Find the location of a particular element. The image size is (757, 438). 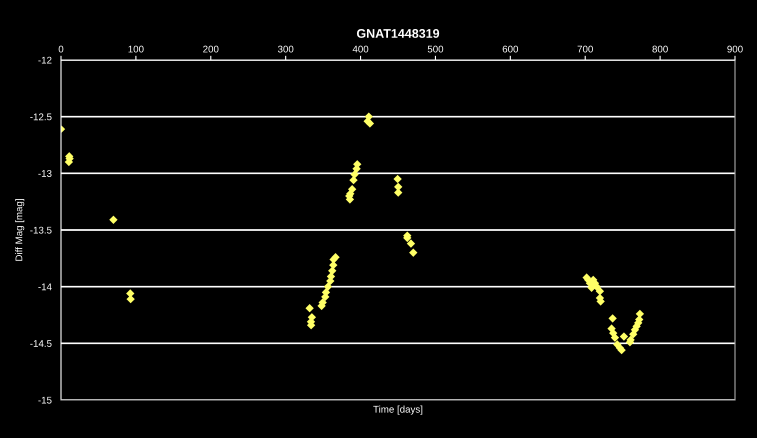

x-tick-label: 400 is located at coordinates (360, 49).